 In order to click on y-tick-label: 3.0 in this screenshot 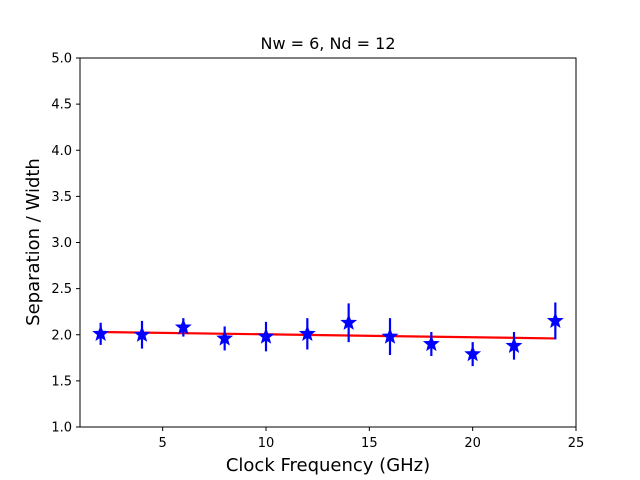, I will do `click(61, 243)`.